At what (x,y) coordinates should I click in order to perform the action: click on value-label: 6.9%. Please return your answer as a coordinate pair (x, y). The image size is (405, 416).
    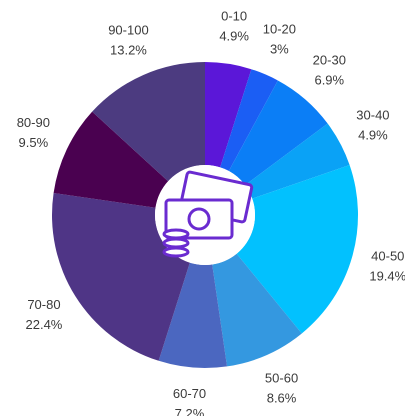
    Looking at the image, I should click on (329, 80).